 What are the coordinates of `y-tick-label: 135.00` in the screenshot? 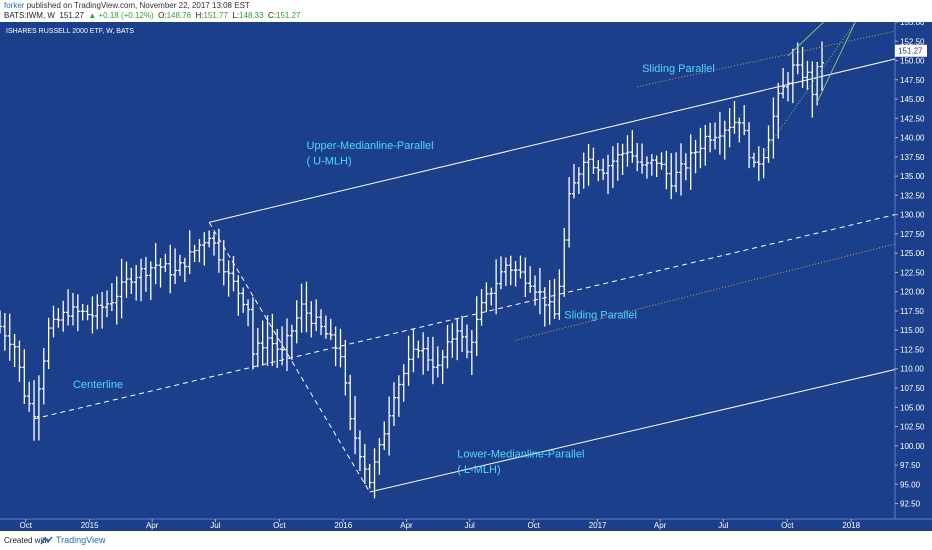 It's located at (912, 176).